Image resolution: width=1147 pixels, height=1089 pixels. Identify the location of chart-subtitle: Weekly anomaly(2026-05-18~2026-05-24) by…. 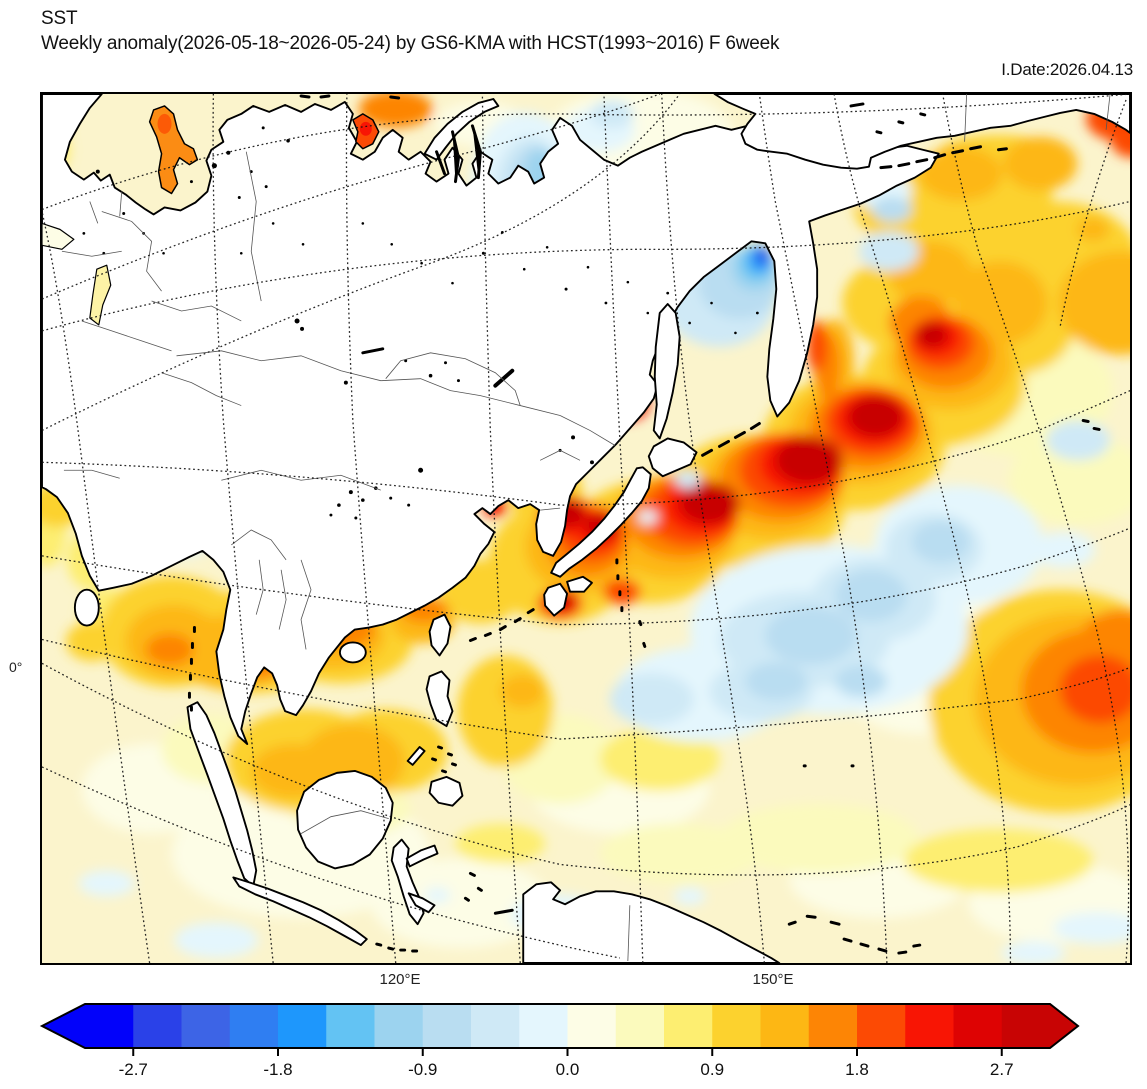
(410, 43).